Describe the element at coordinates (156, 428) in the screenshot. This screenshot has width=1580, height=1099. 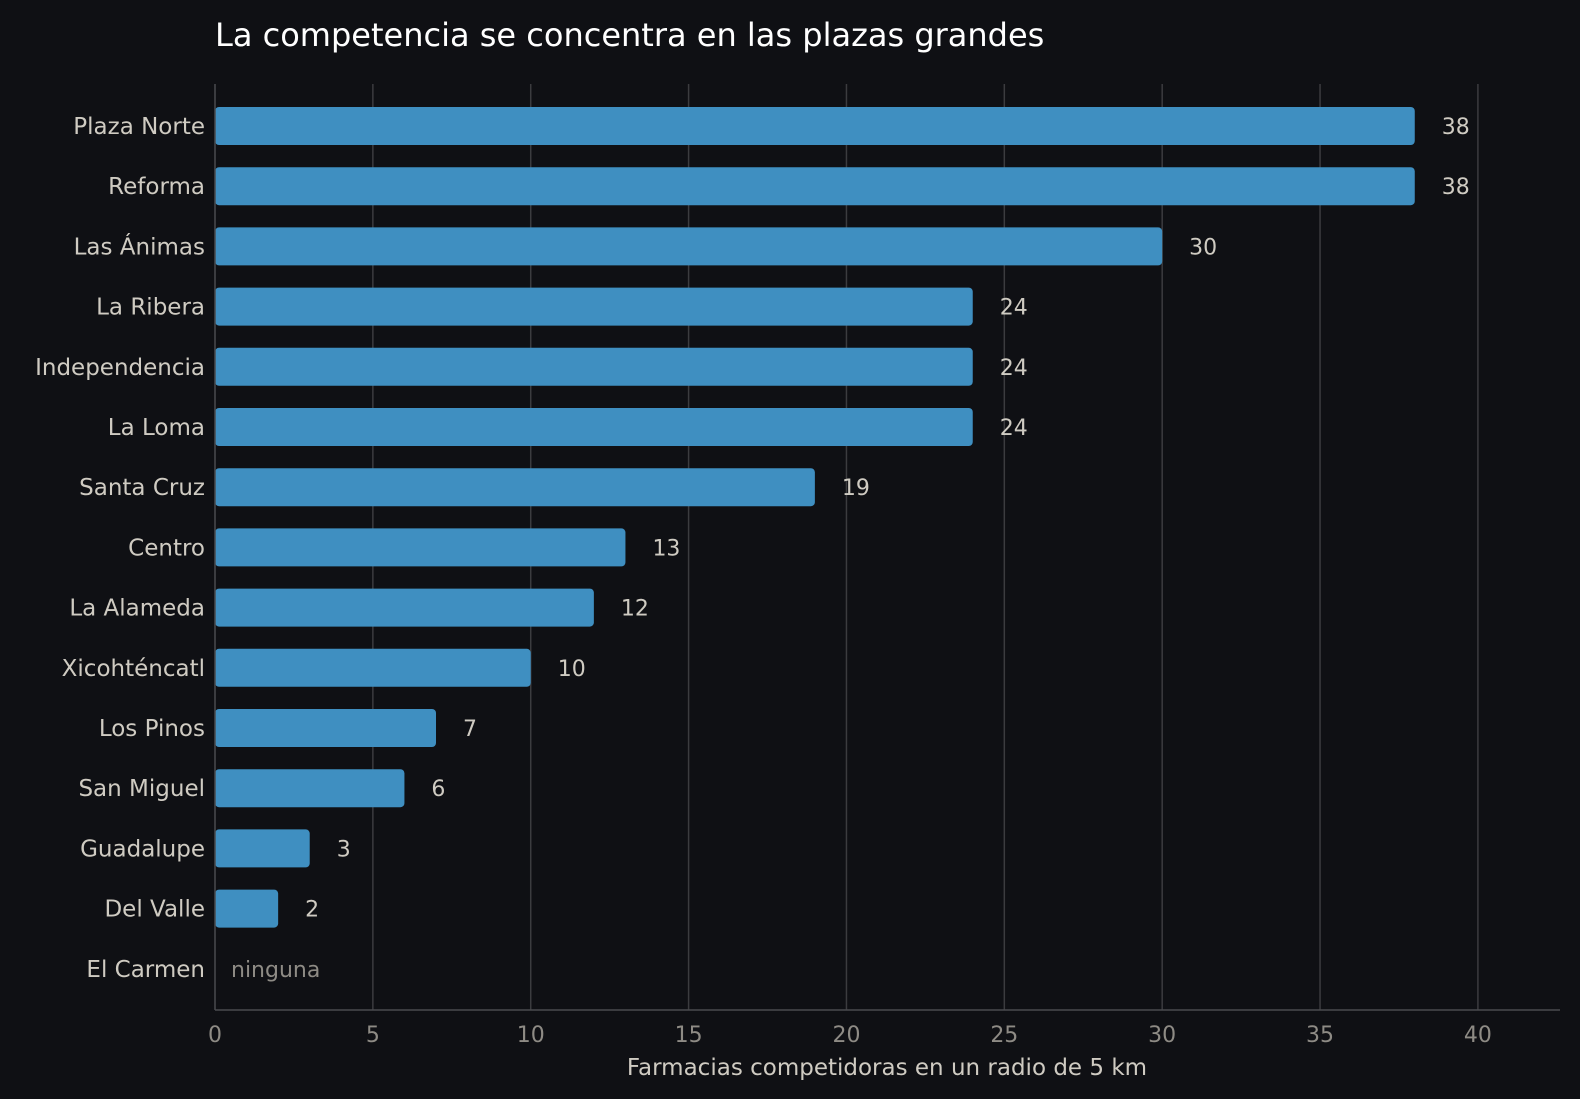
I see `category-label: La Loma` at that location.